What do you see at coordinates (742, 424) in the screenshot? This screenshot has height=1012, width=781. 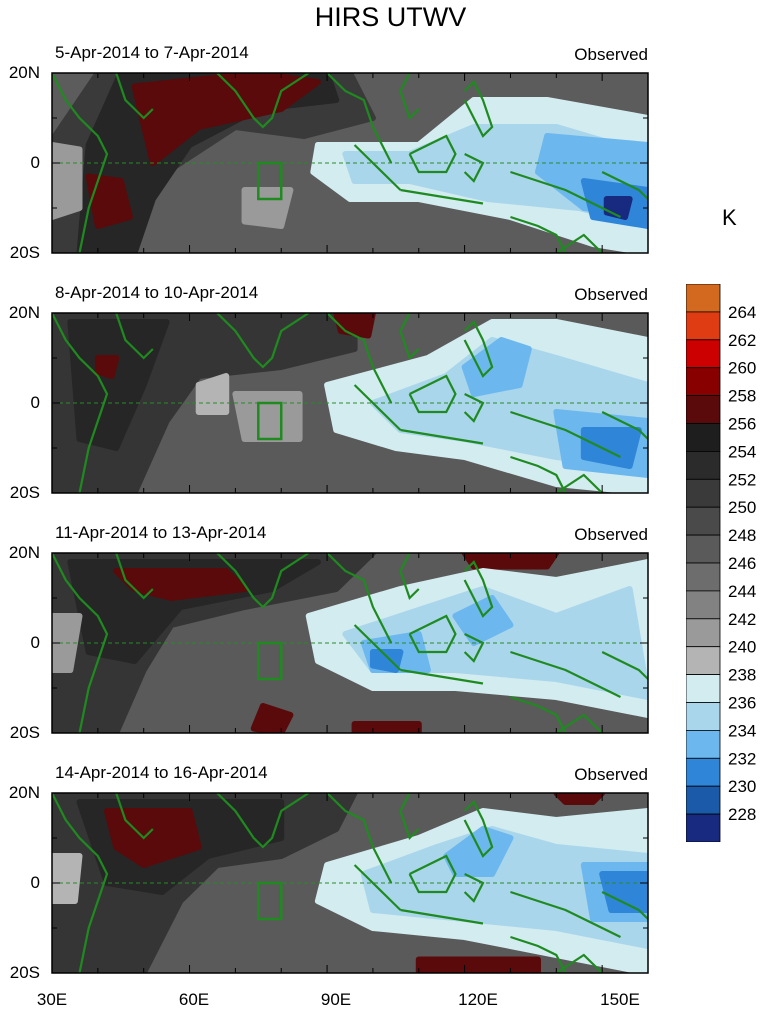 I see `colorbar-label: 256` at bounding box center [742, 424].